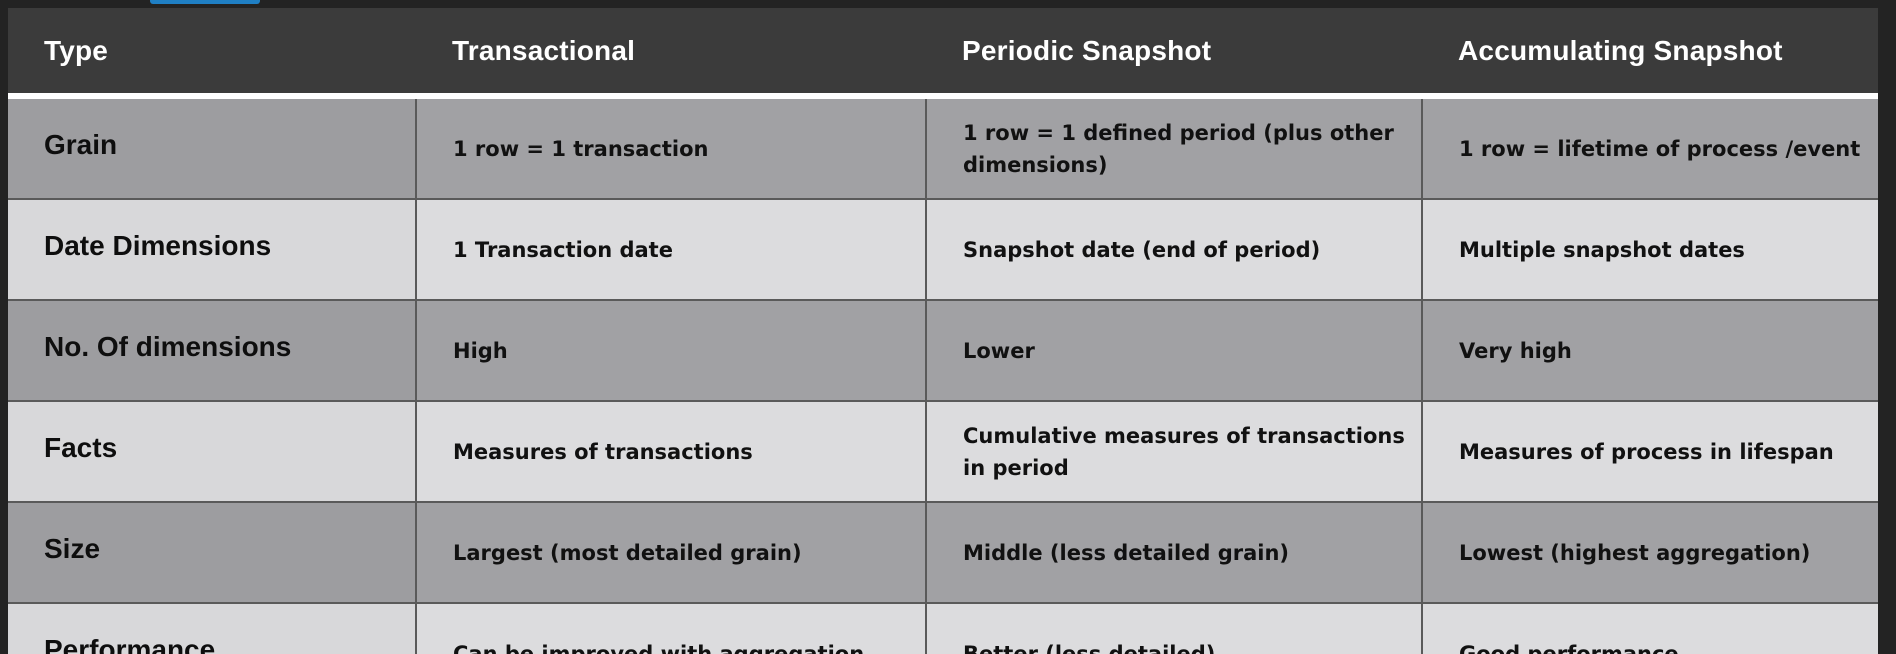 The image size is (1896, 654). What do you see at coordinates (1649, 147) in the screenshot?
I see `cell-accumulating-snapshot: 1 row = lifetime of process /event` at bounding box center [1649, 147].